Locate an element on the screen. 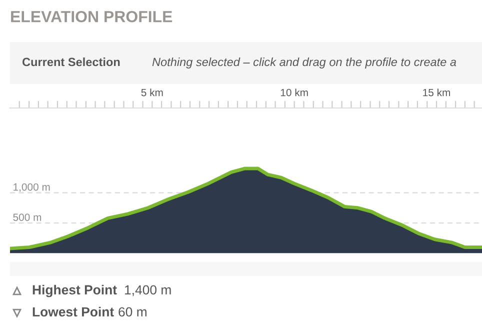 This screenshot has height=329, width=482. x-tick-label: 5 km is located at coordinates (152, 92).